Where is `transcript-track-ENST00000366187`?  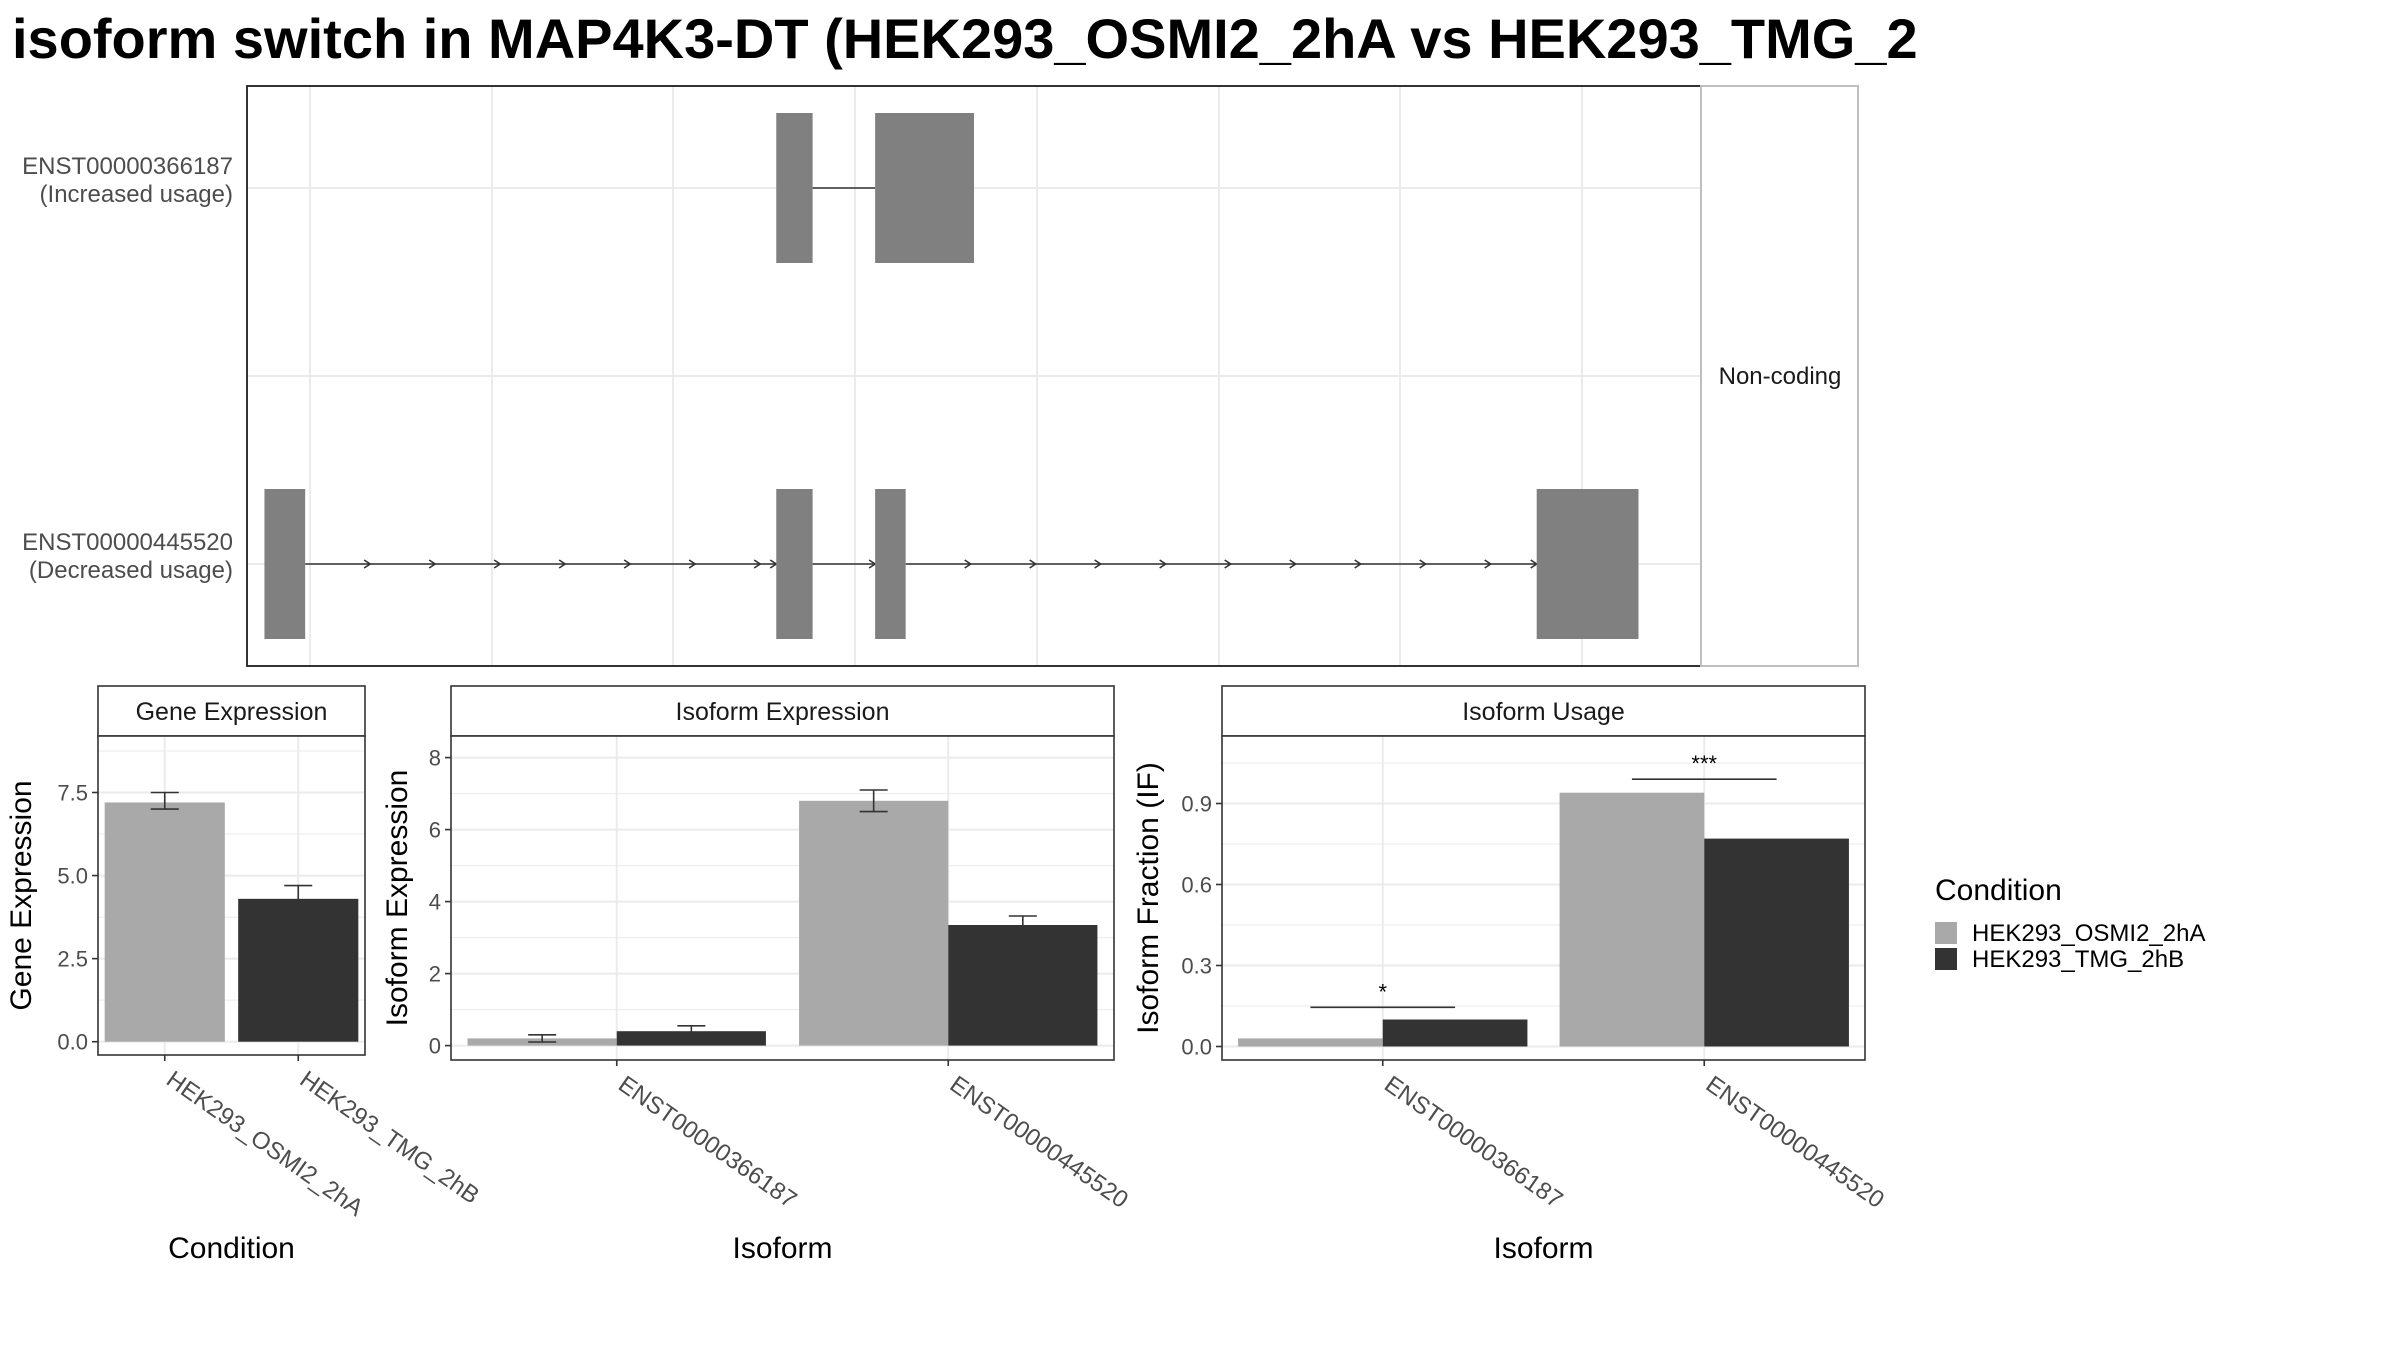
transcript-track-ENST00000366187 is located at coordinates (875, 188).